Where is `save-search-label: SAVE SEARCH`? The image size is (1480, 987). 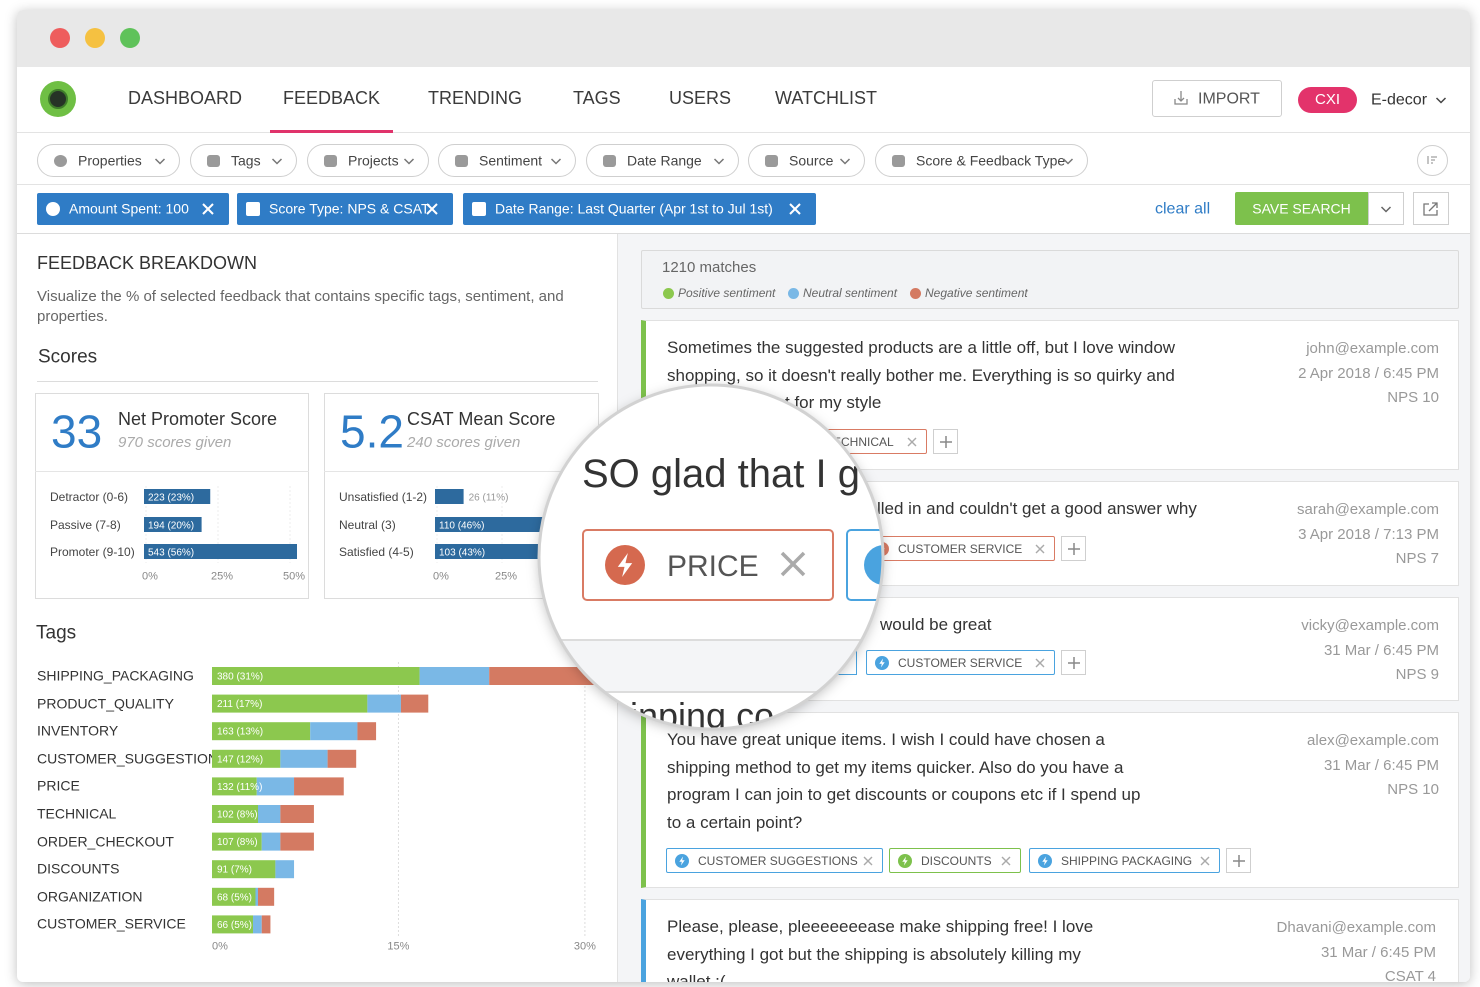 save-search-label: SAVE SEARCH is located at coordinates (1301, 208).